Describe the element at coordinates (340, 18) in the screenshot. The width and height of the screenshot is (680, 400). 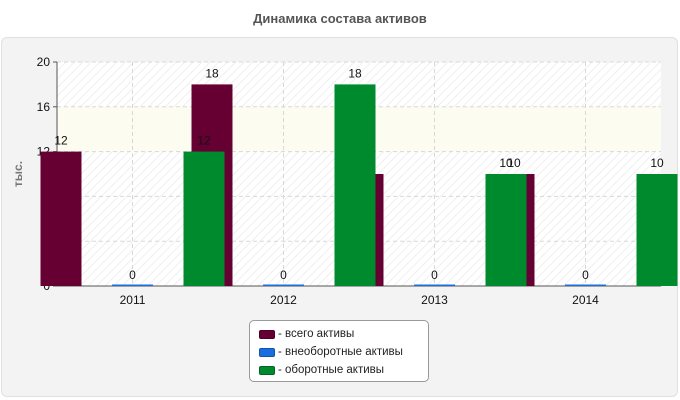
I see `chart-title: Динамика состава активов` at that location.